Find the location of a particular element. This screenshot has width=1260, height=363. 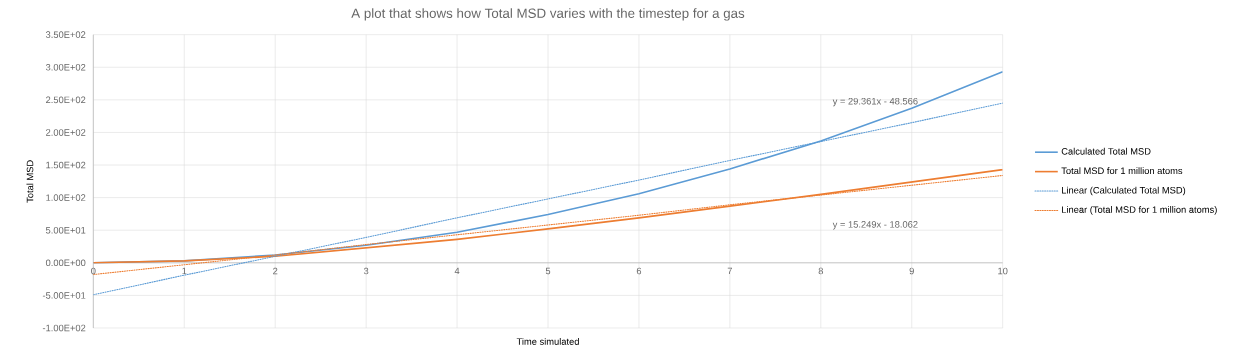

y-tick-label: 3.00E+02 is located at coordinates (65, 67).